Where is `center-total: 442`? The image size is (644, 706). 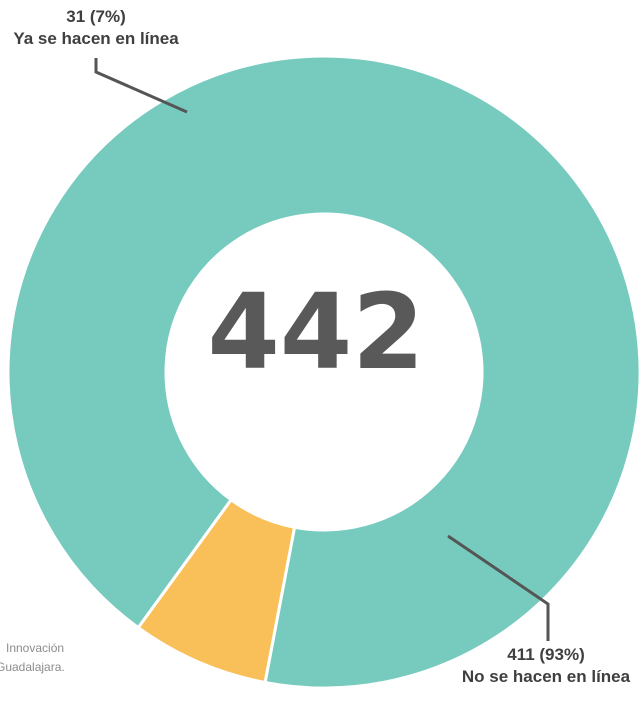 center-total: 442 is located at coordinates (315, 332).